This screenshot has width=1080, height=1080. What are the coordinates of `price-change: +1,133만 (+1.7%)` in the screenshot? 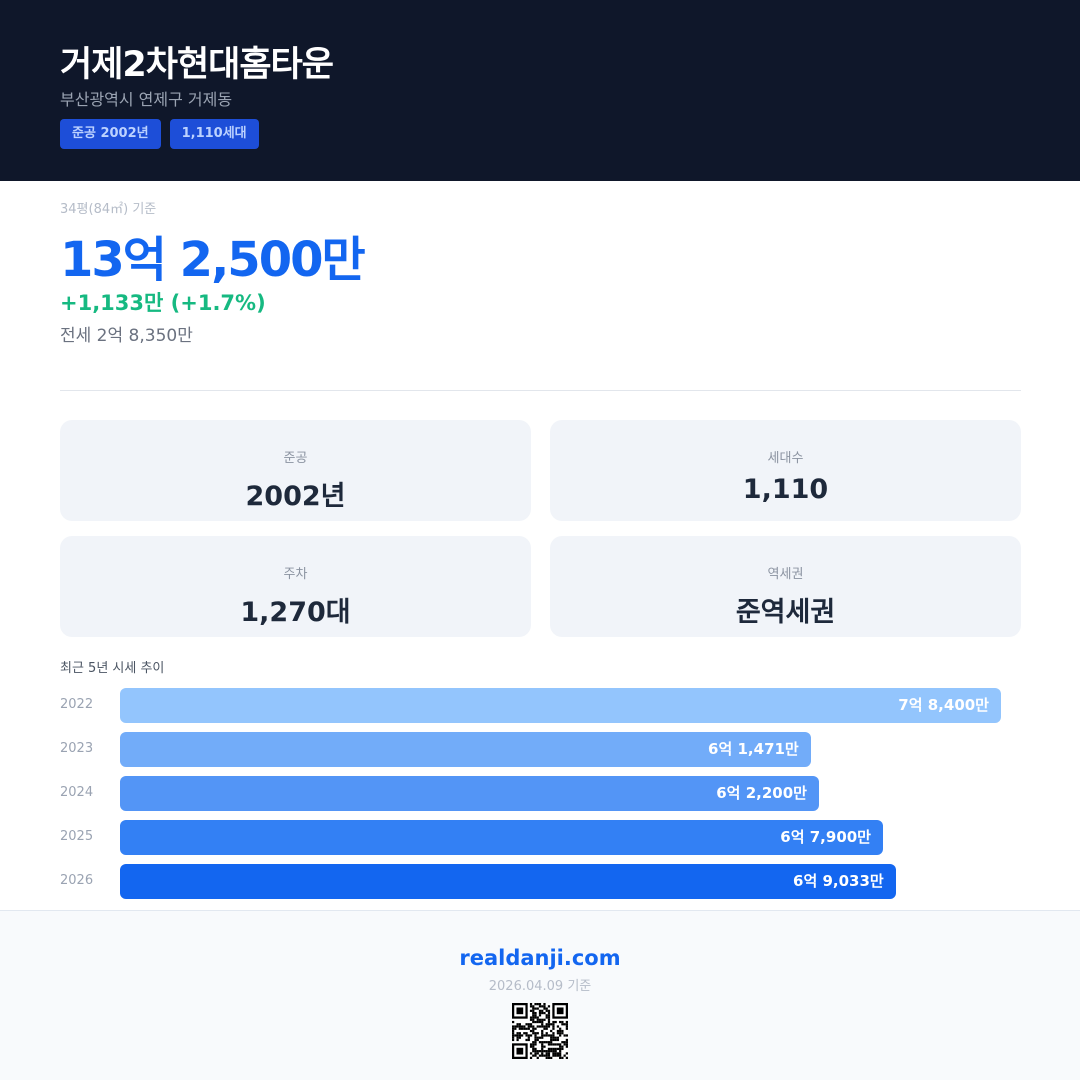 It's located at (163, 303).